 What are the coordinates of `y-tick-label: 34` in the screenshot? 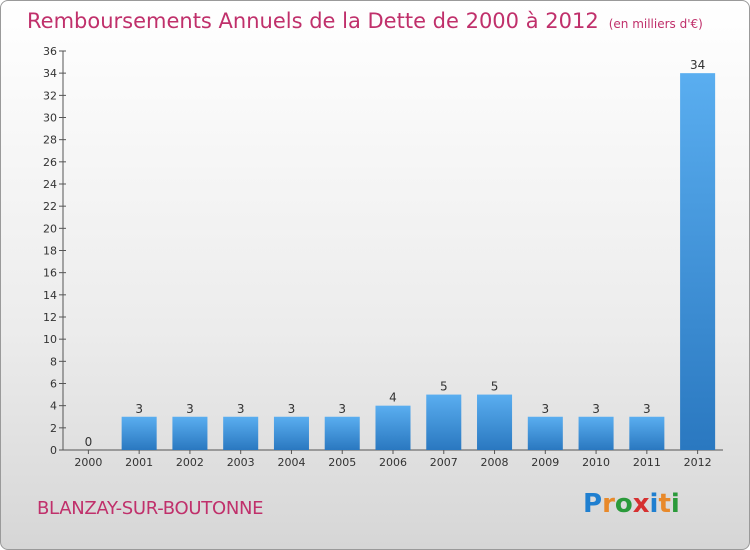 It's located at (50, 73).